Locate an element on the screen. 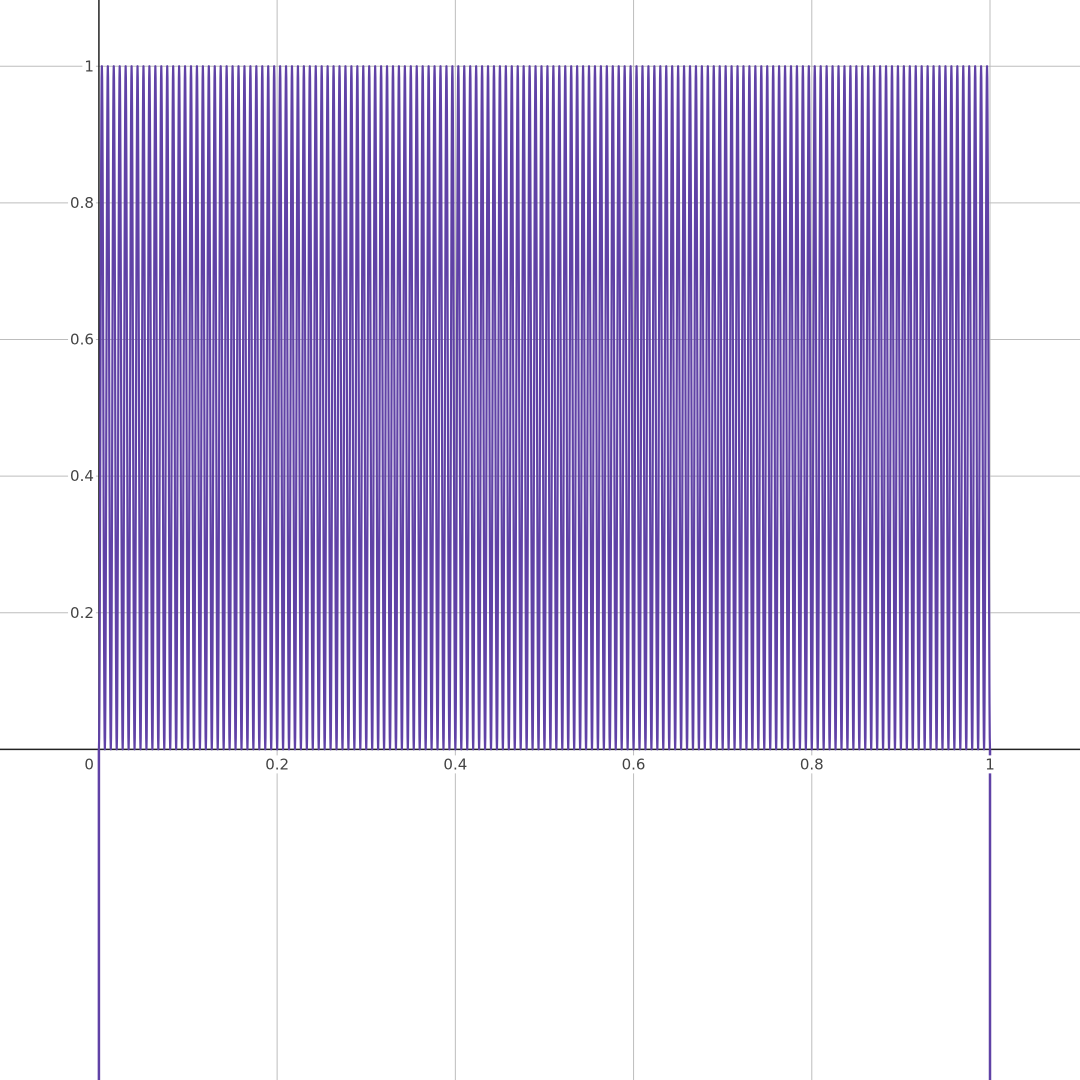 The width and height of the screenshot is (1080, 1080). y-tick-label: 0.6 is located at coordinates (82, 340).